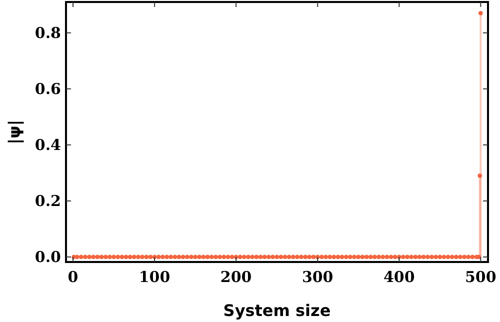  What do you see at coordinates (480, 277) in the screenshot?
I see `x-tick-label: 500` at bounding box center [480, 277].